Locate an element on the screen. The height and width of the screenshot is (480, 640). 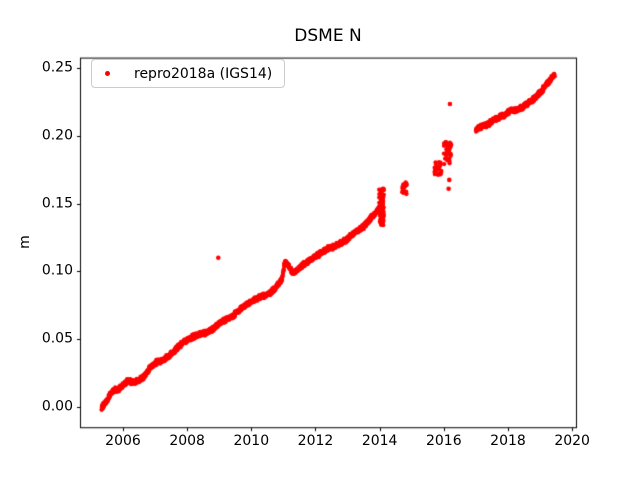
x-tick-label: 2018 is located at coordinates (508, 441).